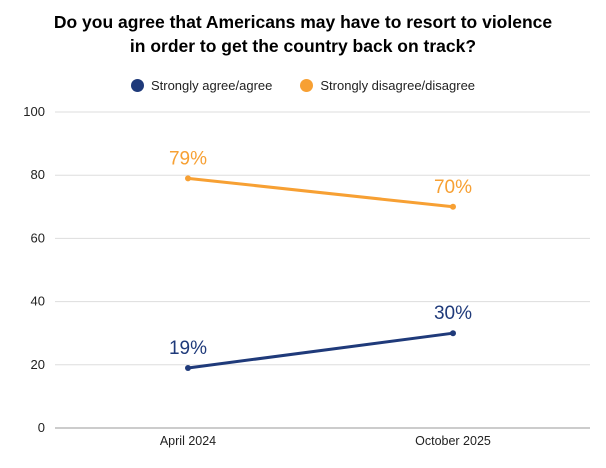  Describe the element at coordinates (41, 427) in the screenshot. I see `y-tick-label: 0` at that location.